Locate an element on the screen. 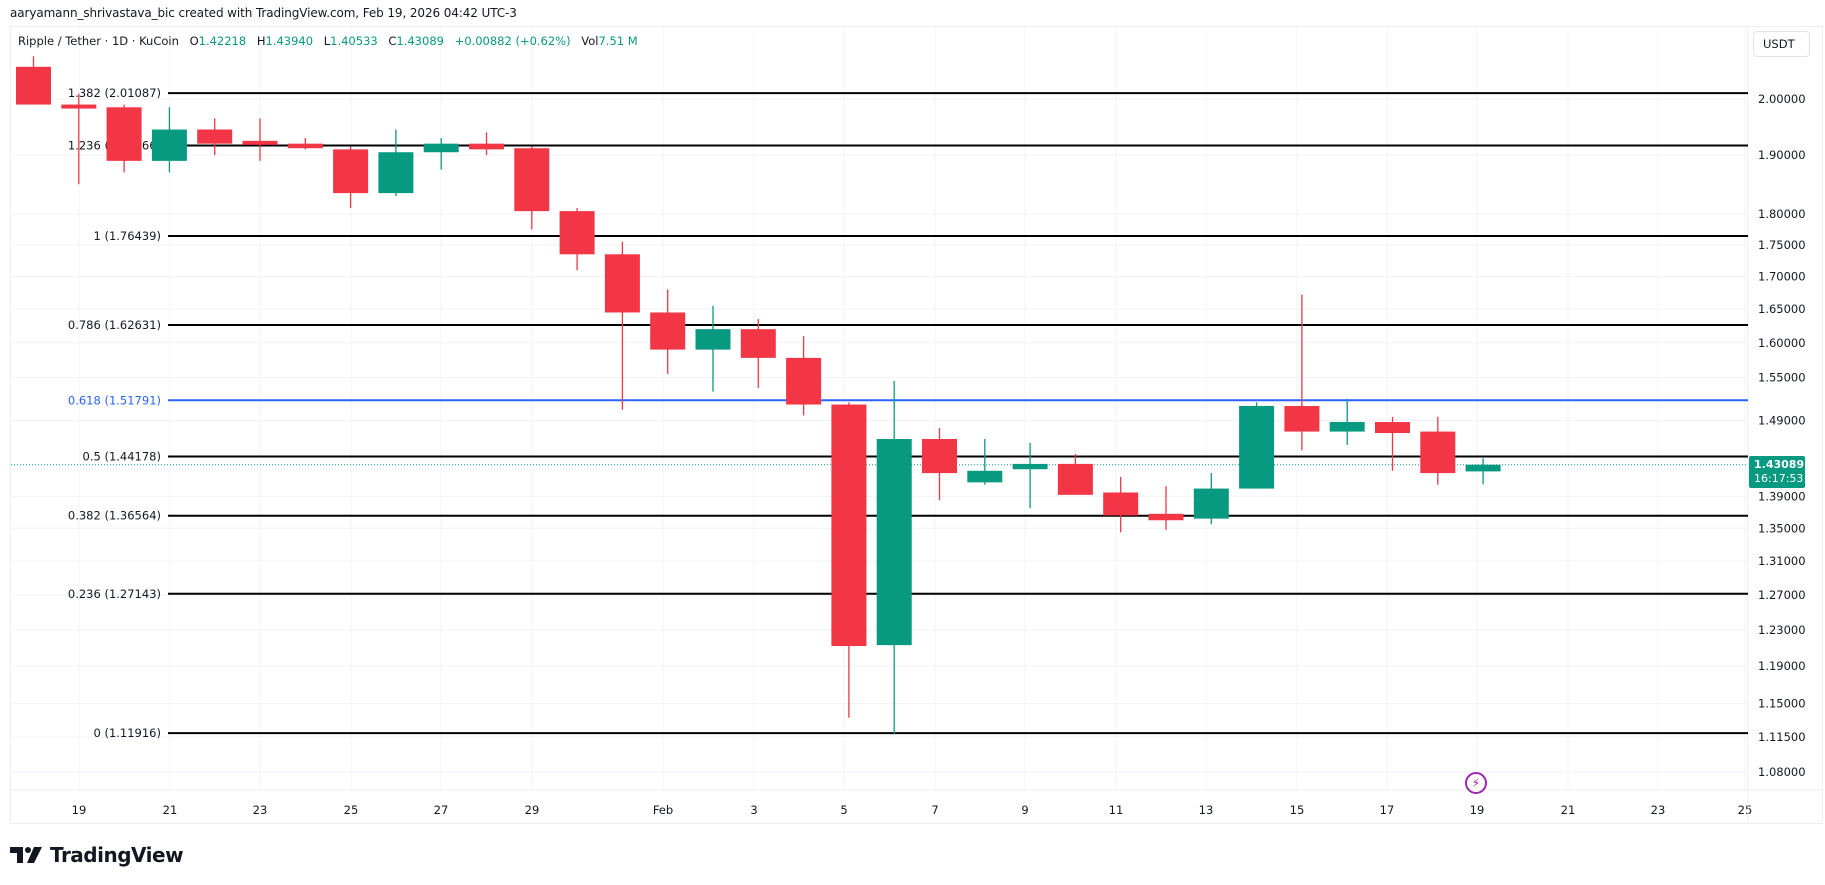 The width and height of the screenshot is (1825, 885). x-axis-tick: 5 is located at coordinates (843, 810).